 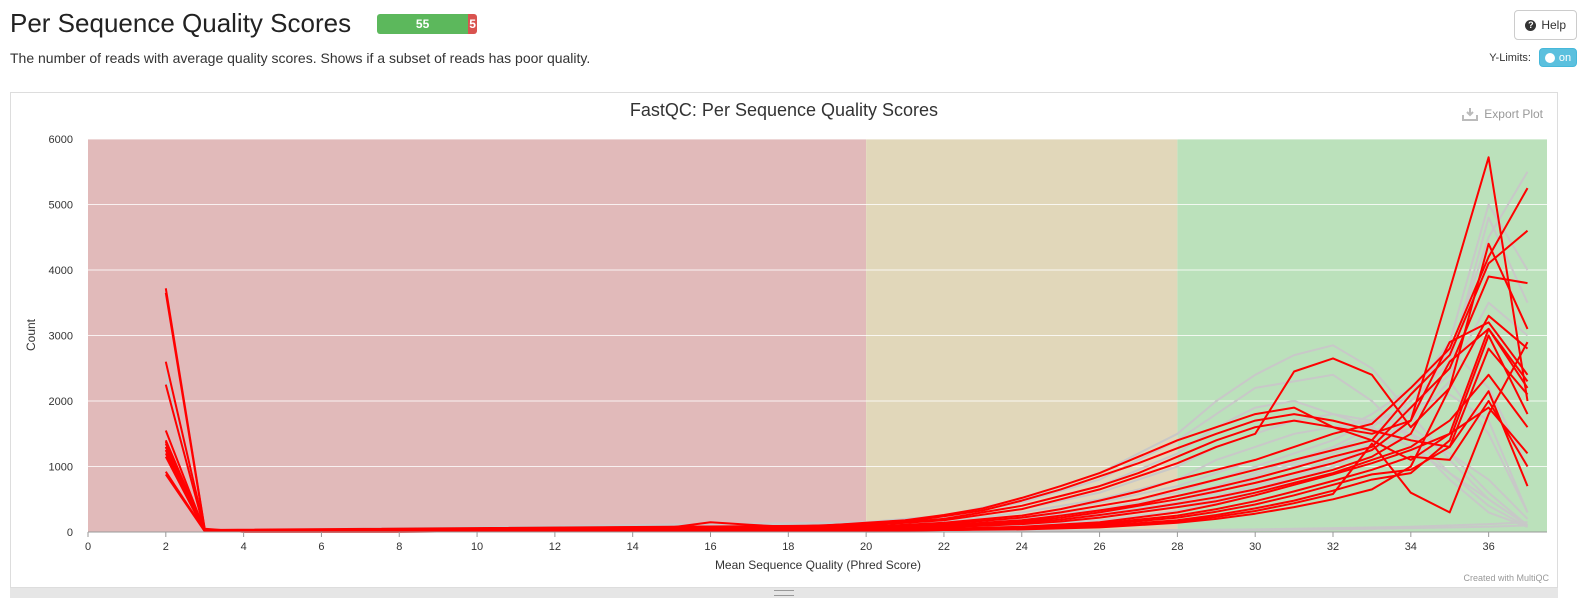 I want to click on x-tick-label: 4, so click(x=244, y=547).